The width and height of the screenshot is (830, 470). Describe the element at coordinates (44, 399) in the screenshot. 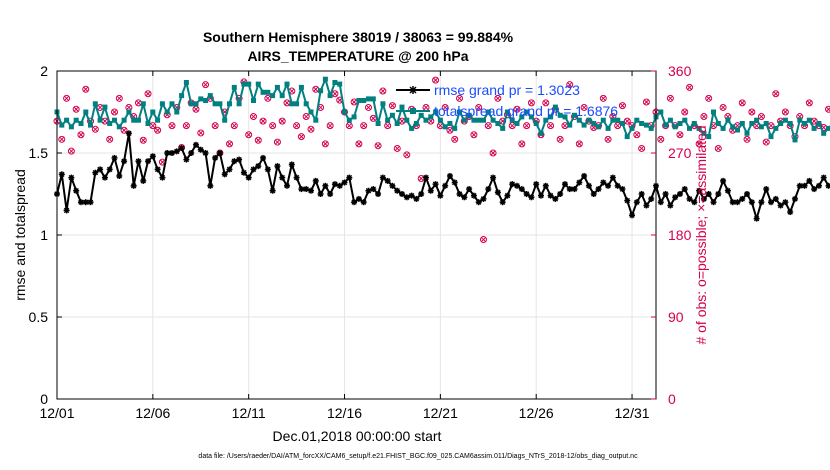

I see `y-left-tick-label: 0` at that location.